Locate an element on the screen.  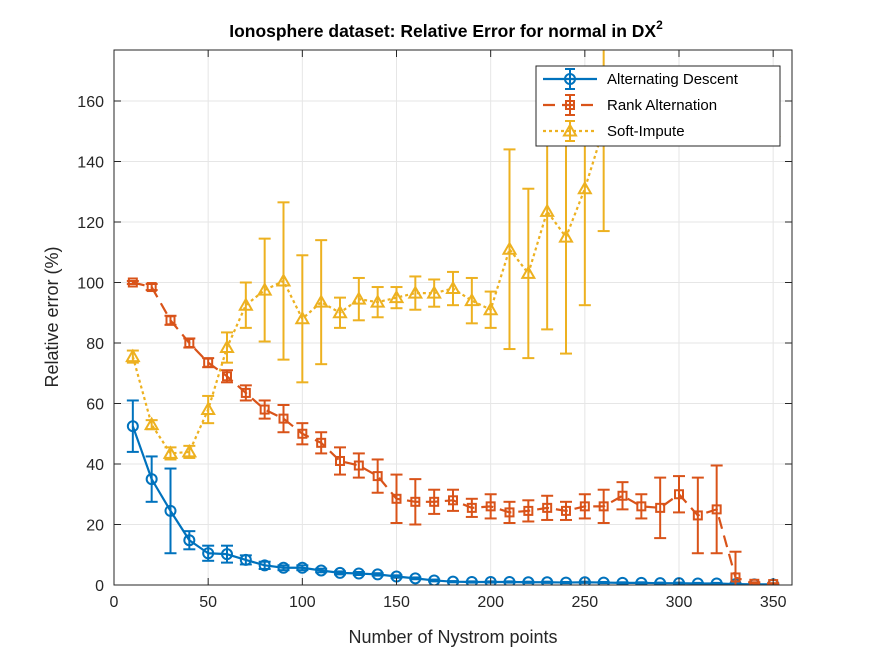
x-tick-label: 100 is located at coordinates (302, 602).